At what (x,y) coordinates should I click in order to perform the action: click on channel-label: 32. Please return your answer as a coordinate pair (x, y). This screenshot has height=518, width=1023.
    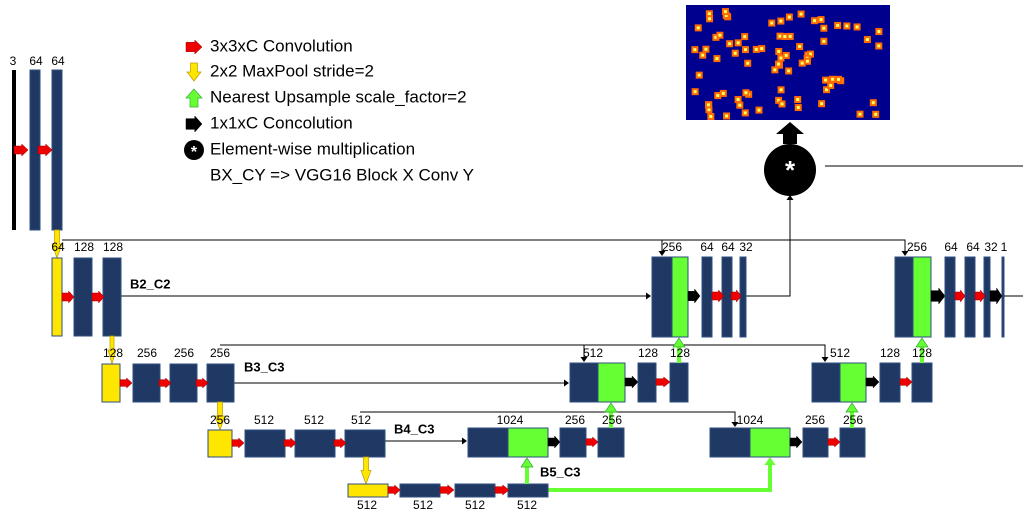
    Looking at the image, I should click on (746, 247).